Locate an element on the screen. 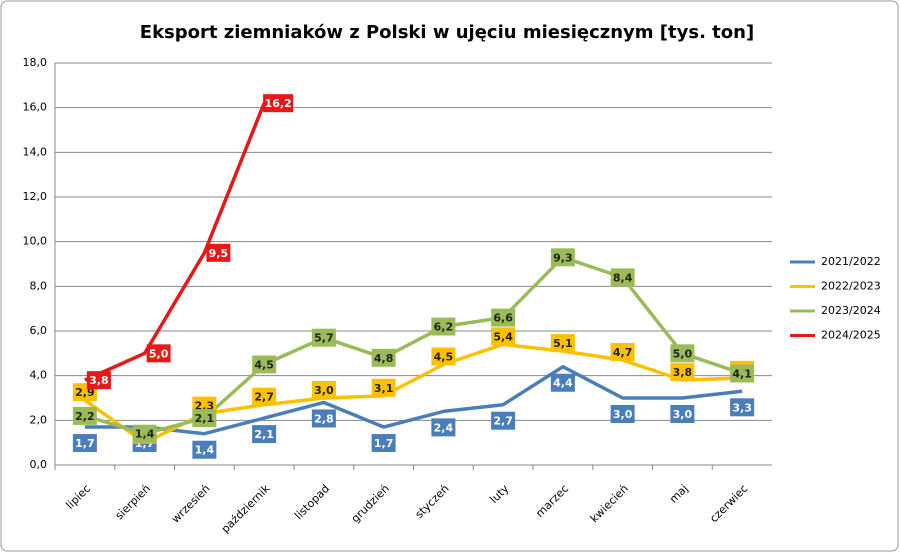 This screenshot has height=553, width=900. data-label: 5,4 is located at coordinates (503, 336).